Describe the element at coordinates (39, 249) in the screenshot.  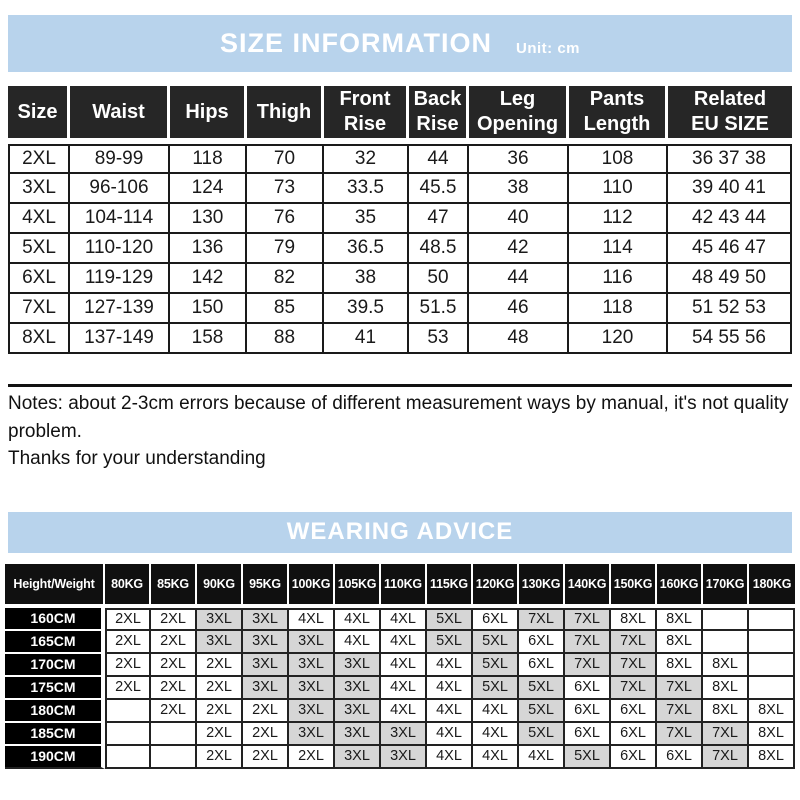
I see `size-cell: 5XL` at that location.